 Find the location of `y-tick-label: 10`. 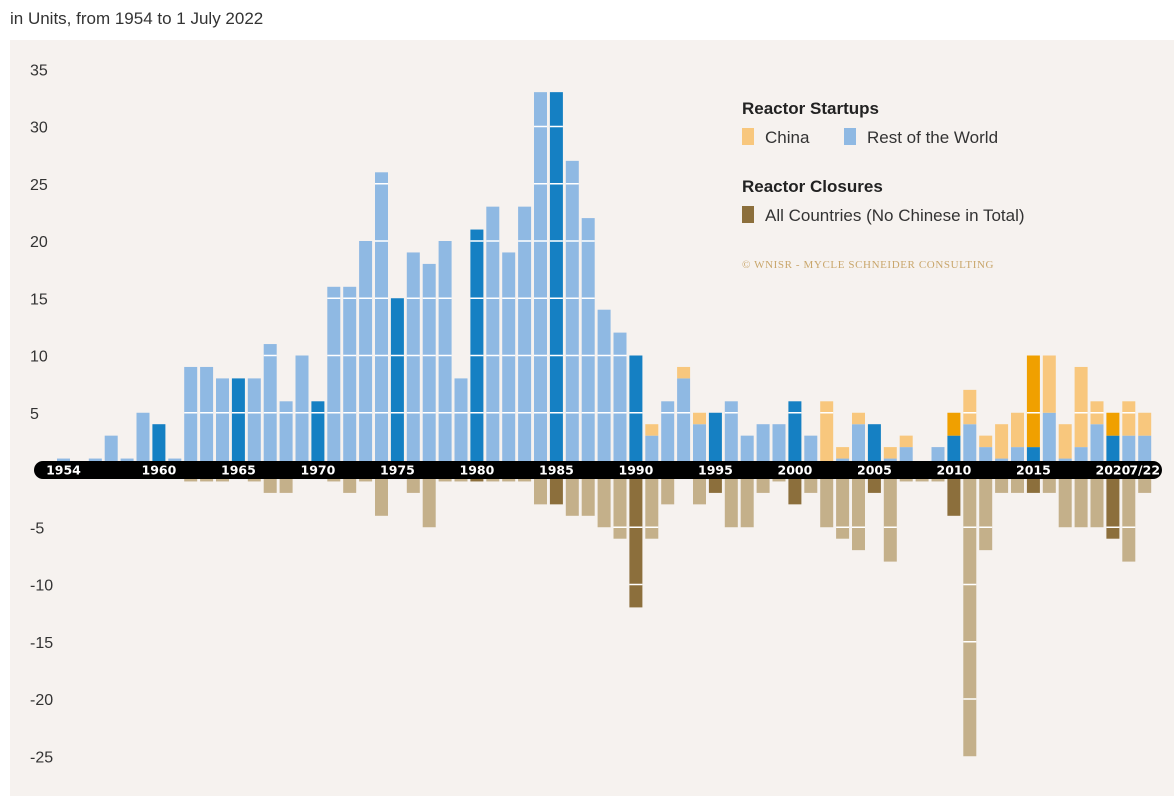

y-tick-label: 10 is located at coordinates (39, 357).